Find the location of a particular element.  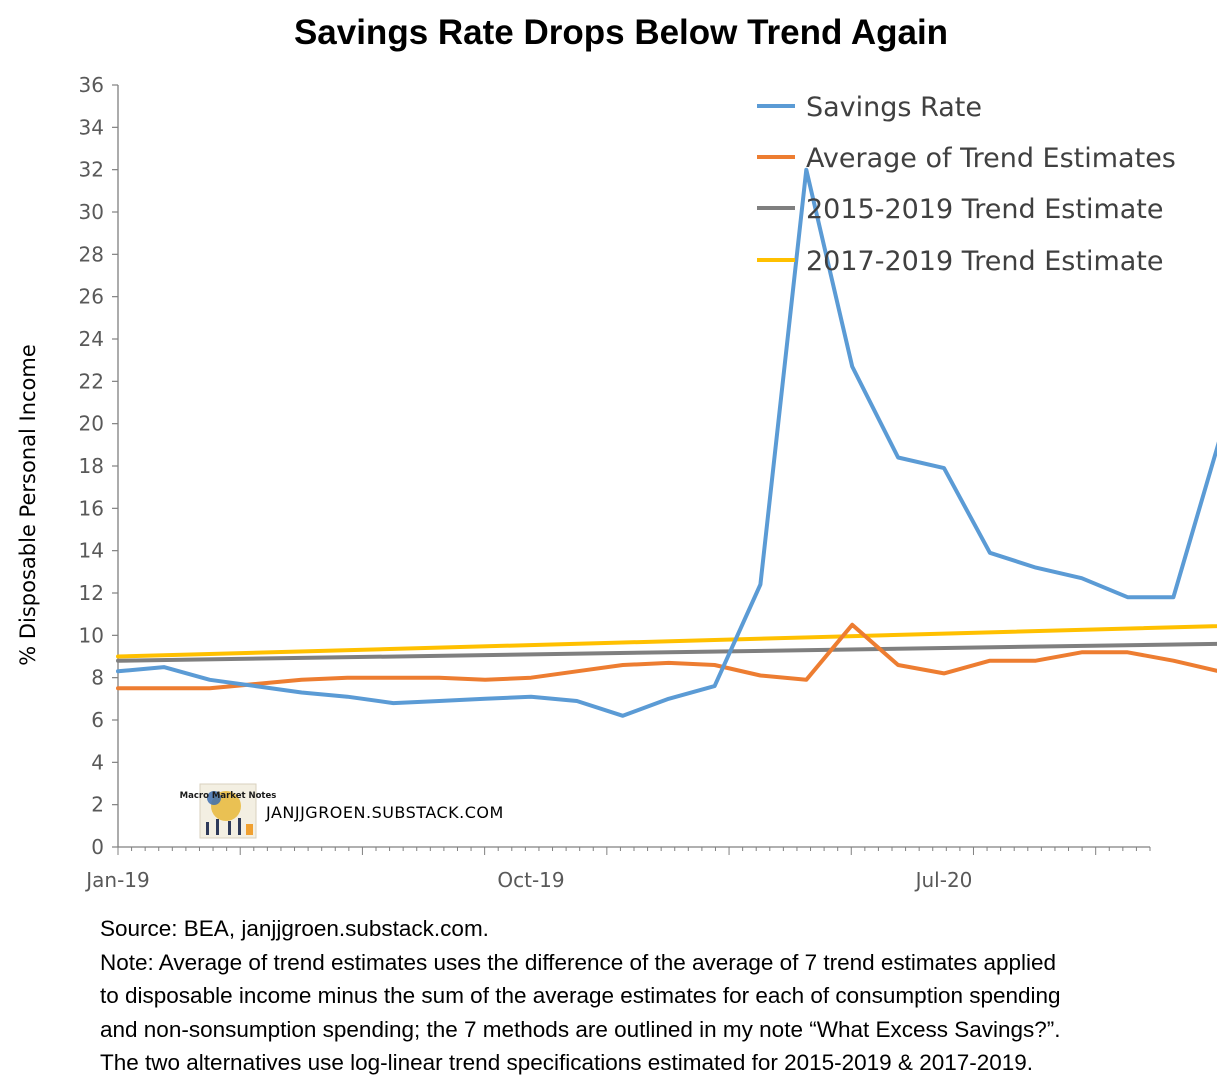

legend-label: Savings Rate is located at coordinates (894, 107).